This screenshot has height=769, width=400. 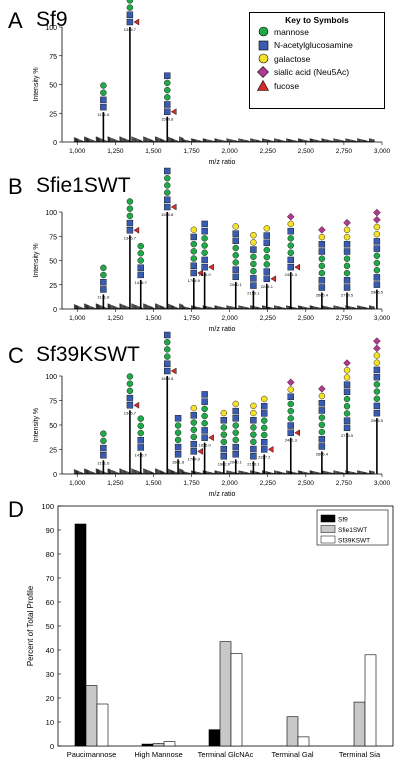 I want to click on x-tick-label: 2,750, so click(x=344, y=483).